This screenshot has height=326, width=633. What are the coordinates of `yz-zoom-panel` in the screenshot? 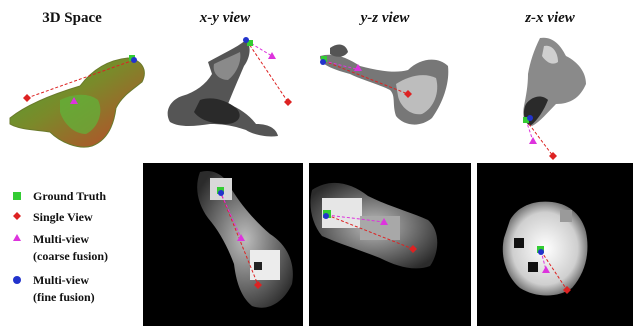 It's located at (390, 244).